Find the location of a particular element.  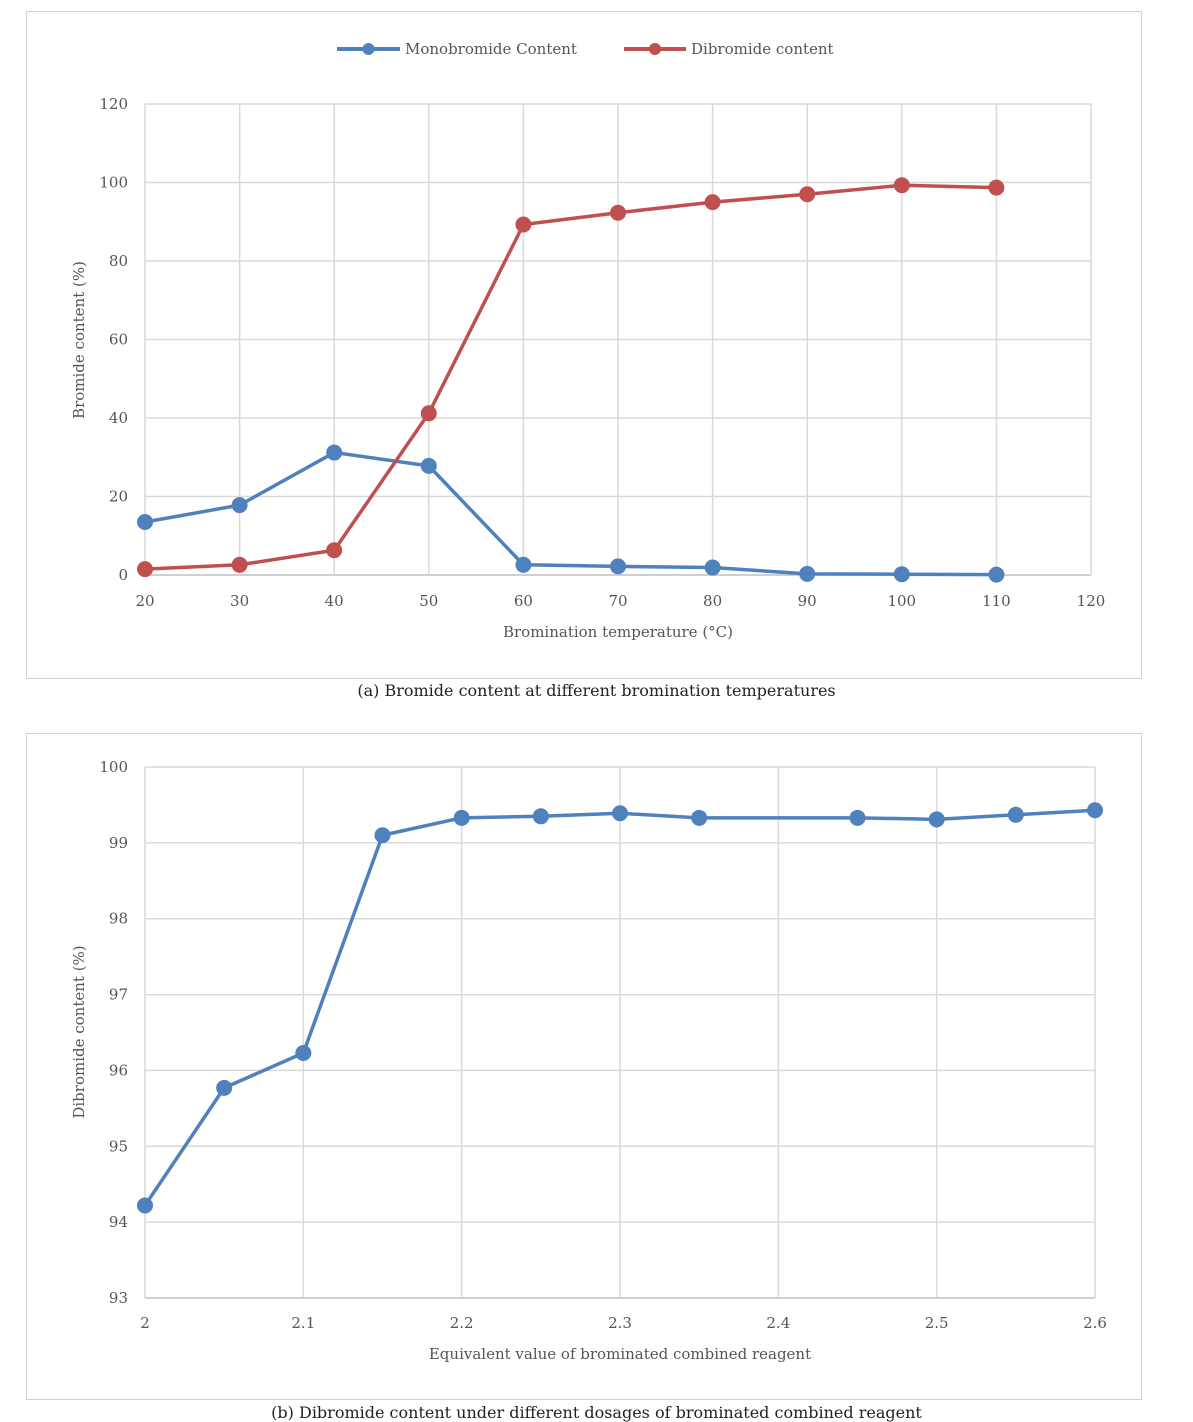

x-tick-label: 70 is located at coordinates (617, 601).